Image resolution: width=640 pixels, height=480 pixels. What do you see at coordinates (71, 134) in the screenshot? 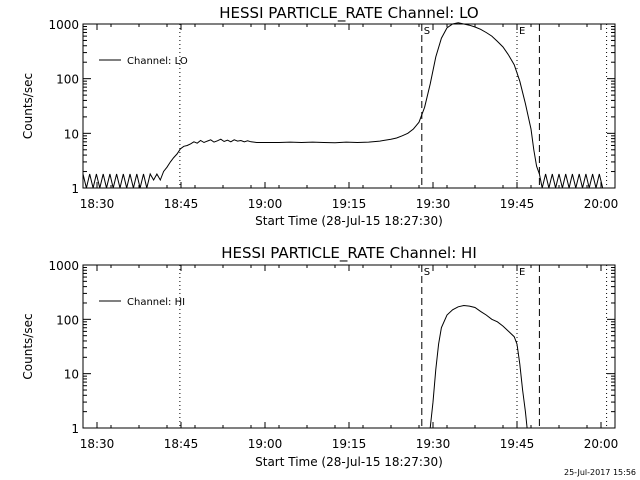
I see `y-tick-label-lo: 10` at bounding box center [71, 134].